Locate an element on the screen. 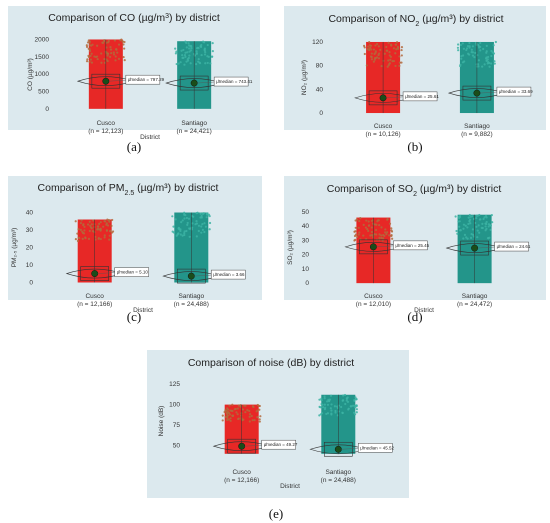 This screenshot has height=523, width=550. y-tick-label: 30 is located at coordinates (30, 230).